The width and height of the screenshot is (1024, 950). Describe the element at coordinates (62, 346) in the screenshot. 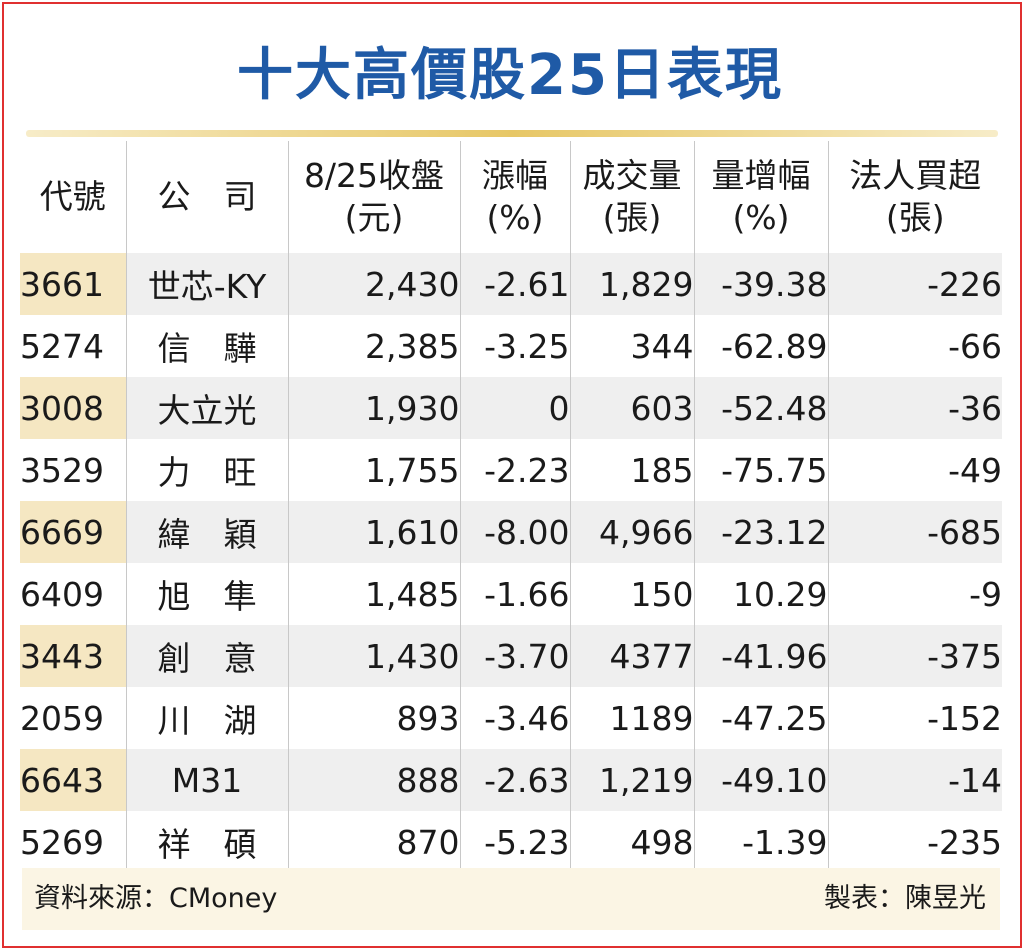

I see `cell-code: 5274` at that location.